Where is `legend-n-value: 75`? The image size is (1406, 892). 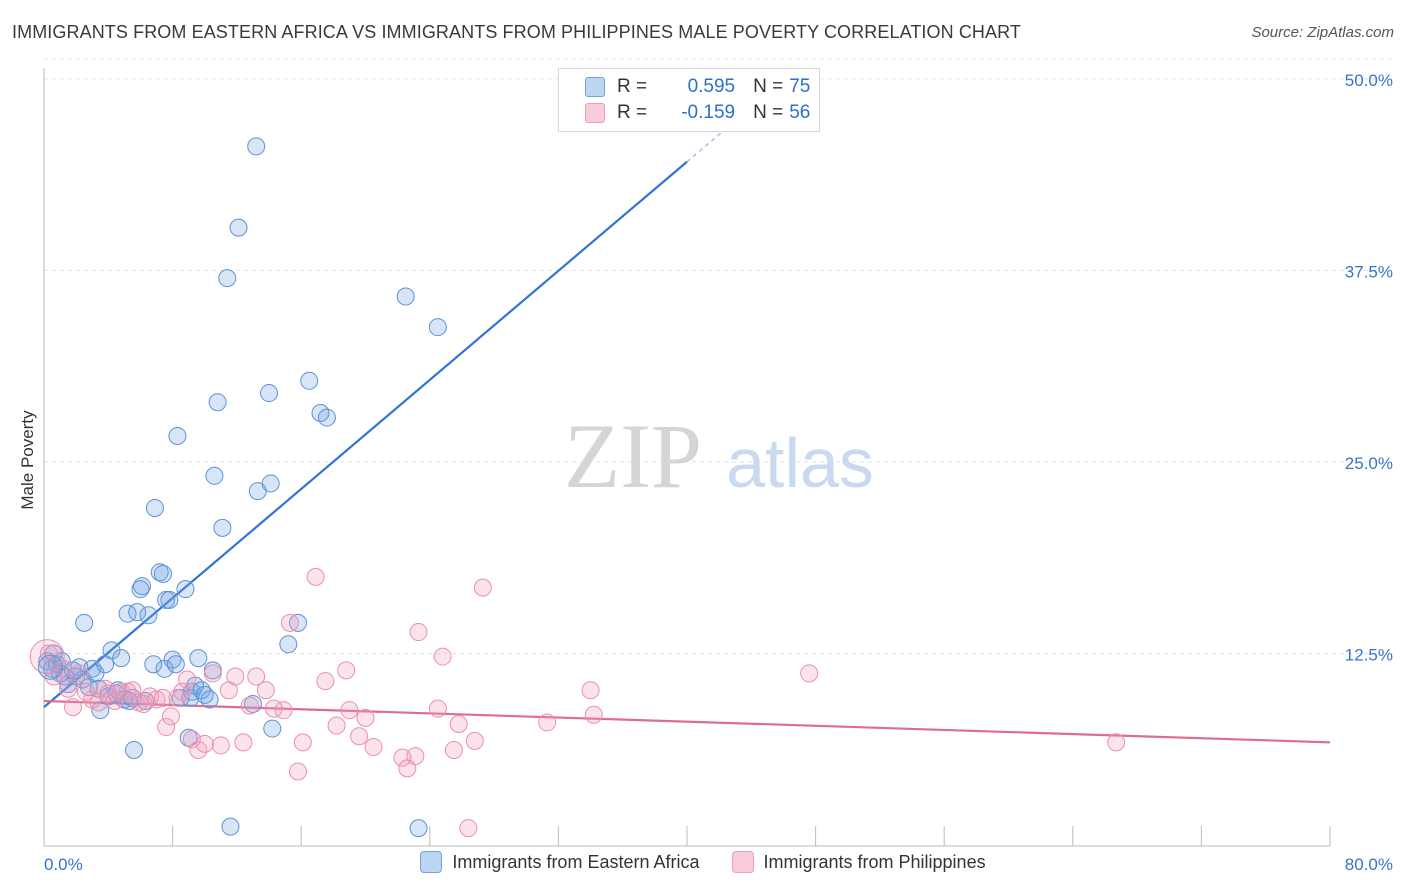 legend-n-value: 75 is located at coordinates (800, 86).